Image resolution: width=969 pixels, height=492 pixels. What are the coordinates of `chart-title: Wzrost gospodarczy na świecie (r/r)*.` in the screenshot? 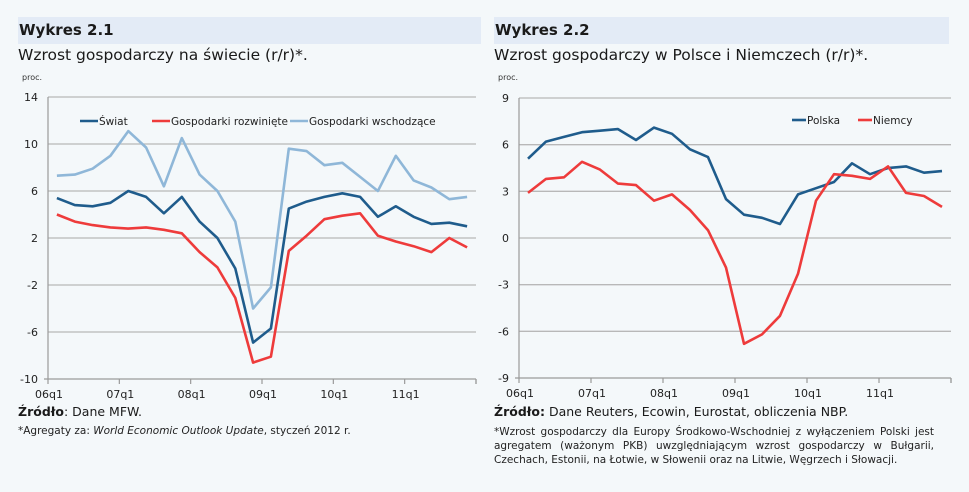 It's located at (163, 55).